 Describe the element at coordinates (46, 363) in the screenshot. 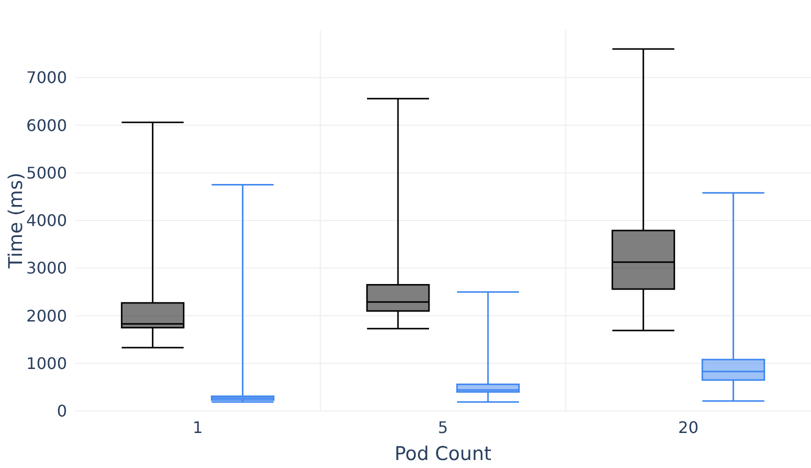

I see `y-tick-label: 1000` at that location.